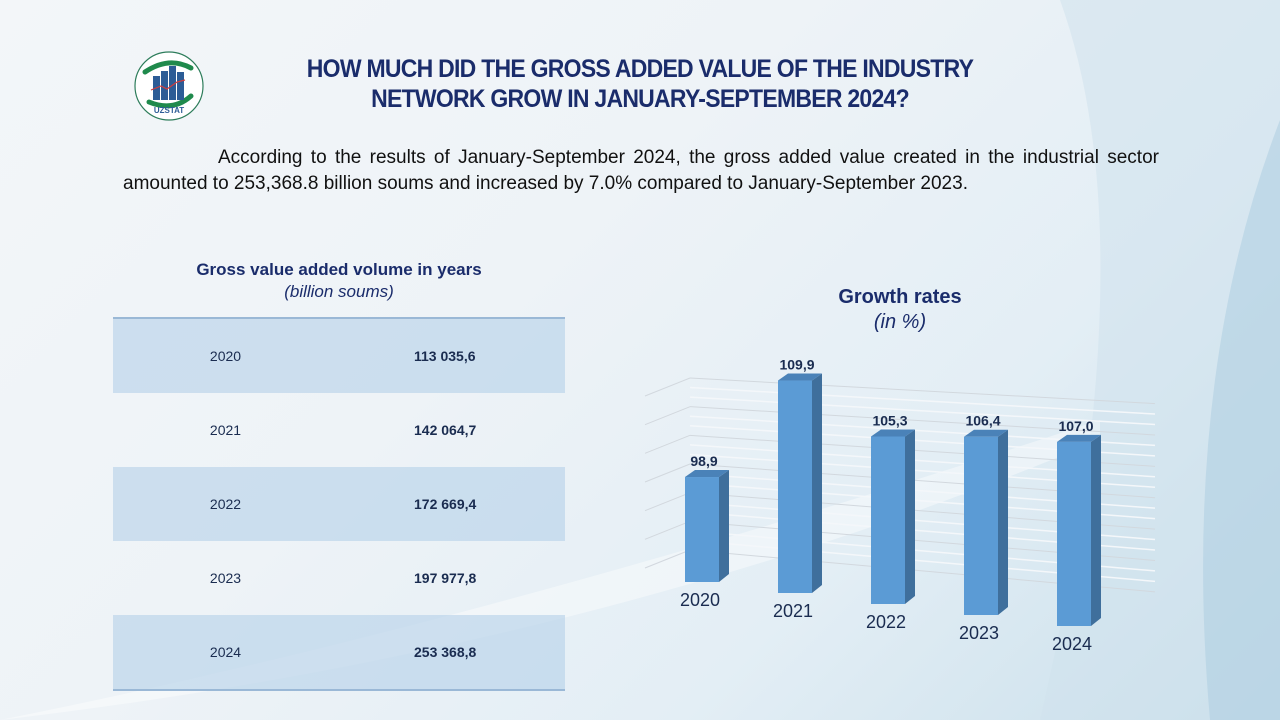 This screenshot has width=1280, height=720. I want to click on row-year: 2022, so click(225, 504).